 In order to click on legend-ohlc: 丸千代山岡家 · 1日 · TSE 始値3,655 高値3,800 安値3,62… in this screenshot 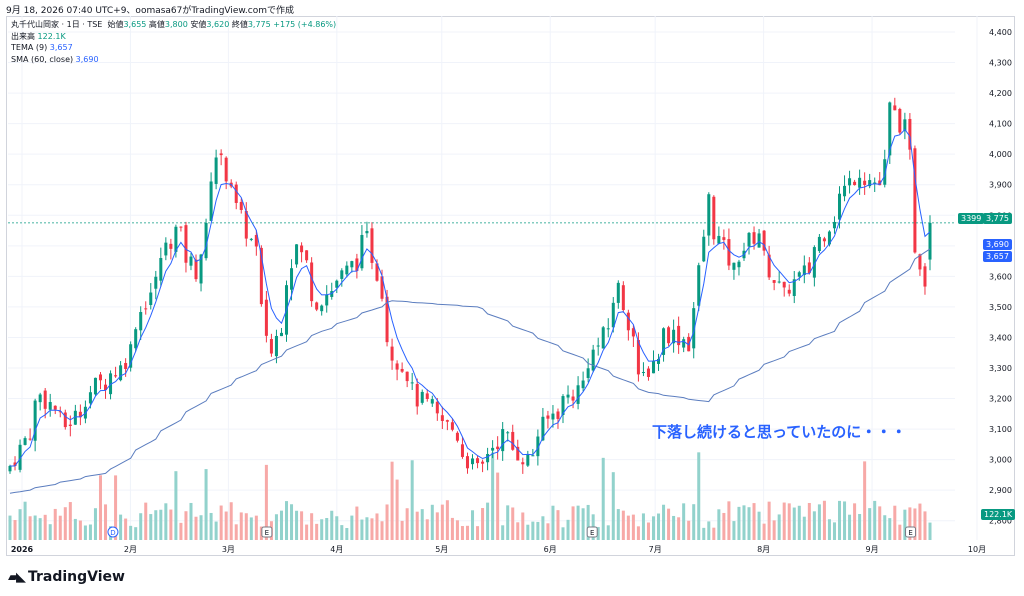, I will do `click(173, 24)`.